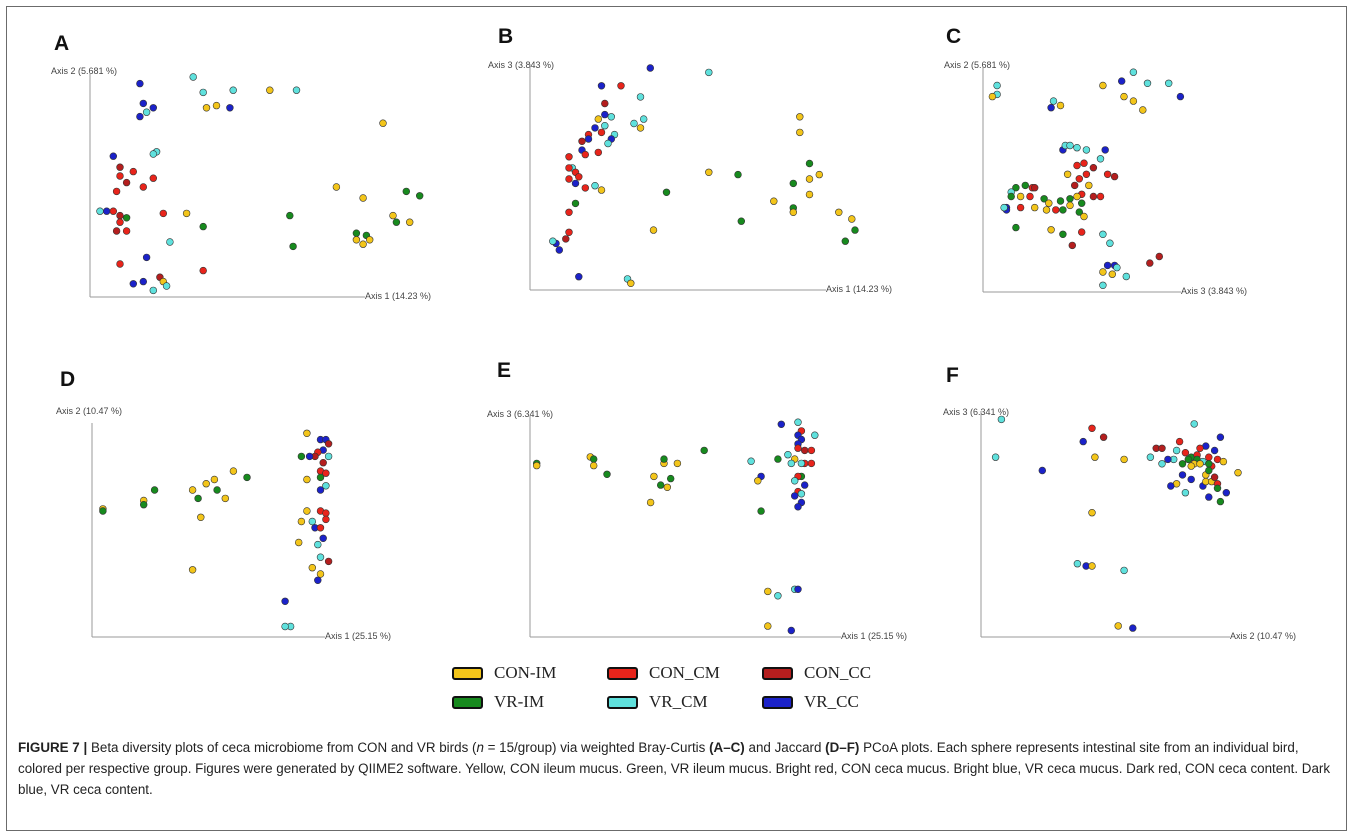  What do you see at coordinates (504, 370) in the screenshot?
I see `panel-letter-e: E` at bounding box center [504, 370].